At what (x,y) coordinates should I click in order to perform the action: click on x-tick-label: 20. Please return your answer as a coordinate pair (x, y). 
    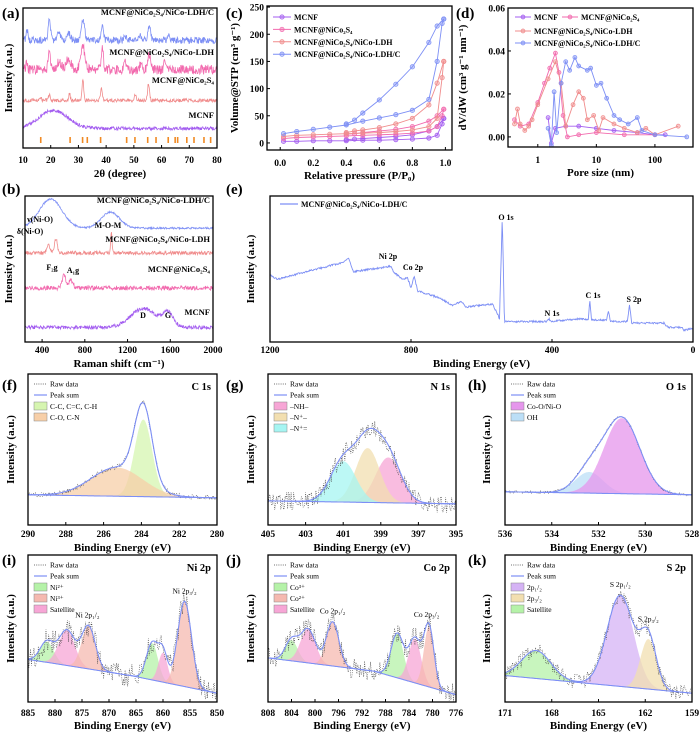
    Looking at the image, I should click on (51, 161).